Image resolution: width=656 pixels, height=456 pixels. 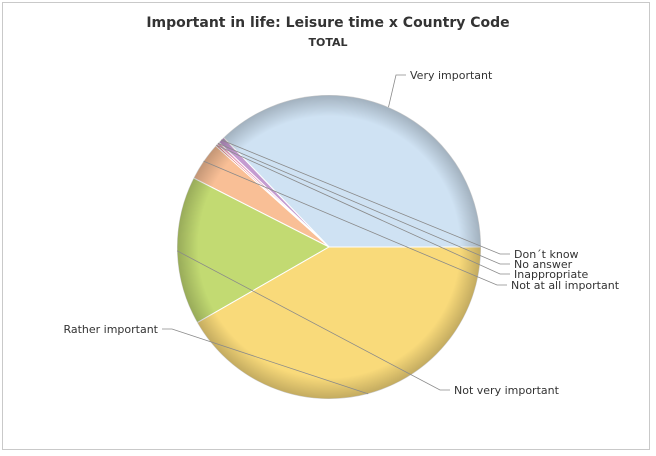 What do you see at coordinates (328, 42) in the screenshot?
I see `chart-subtitle: TOTAL` at bounding box center [328, 42].